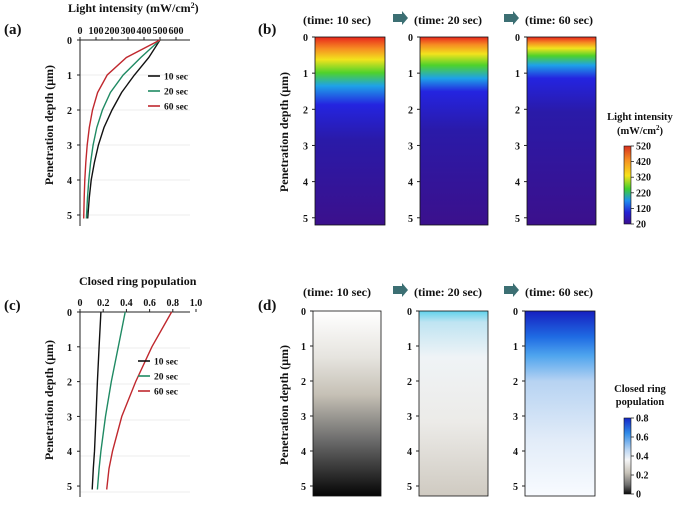 The image size is (675, 505). What do you see at coordinates (337, 20) in the screenshot?
I see `panel-b-column-title-1: (time: 10 sec)` at bounding box center [337, 20].